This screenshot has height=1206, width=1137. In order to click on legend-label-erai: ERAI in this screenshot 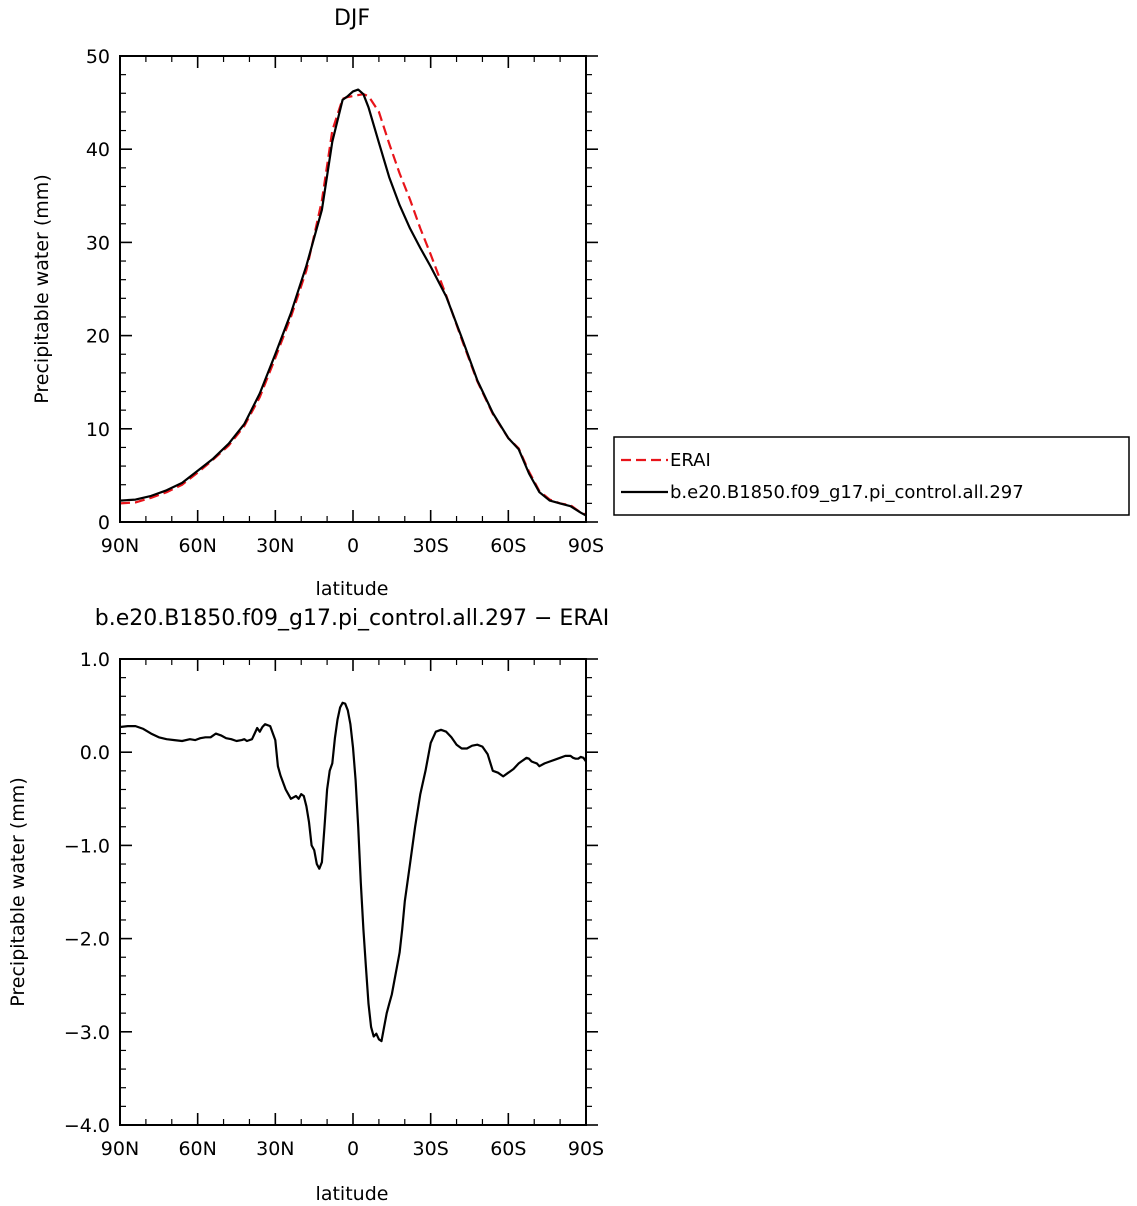, I will do `click(690, 460)`.